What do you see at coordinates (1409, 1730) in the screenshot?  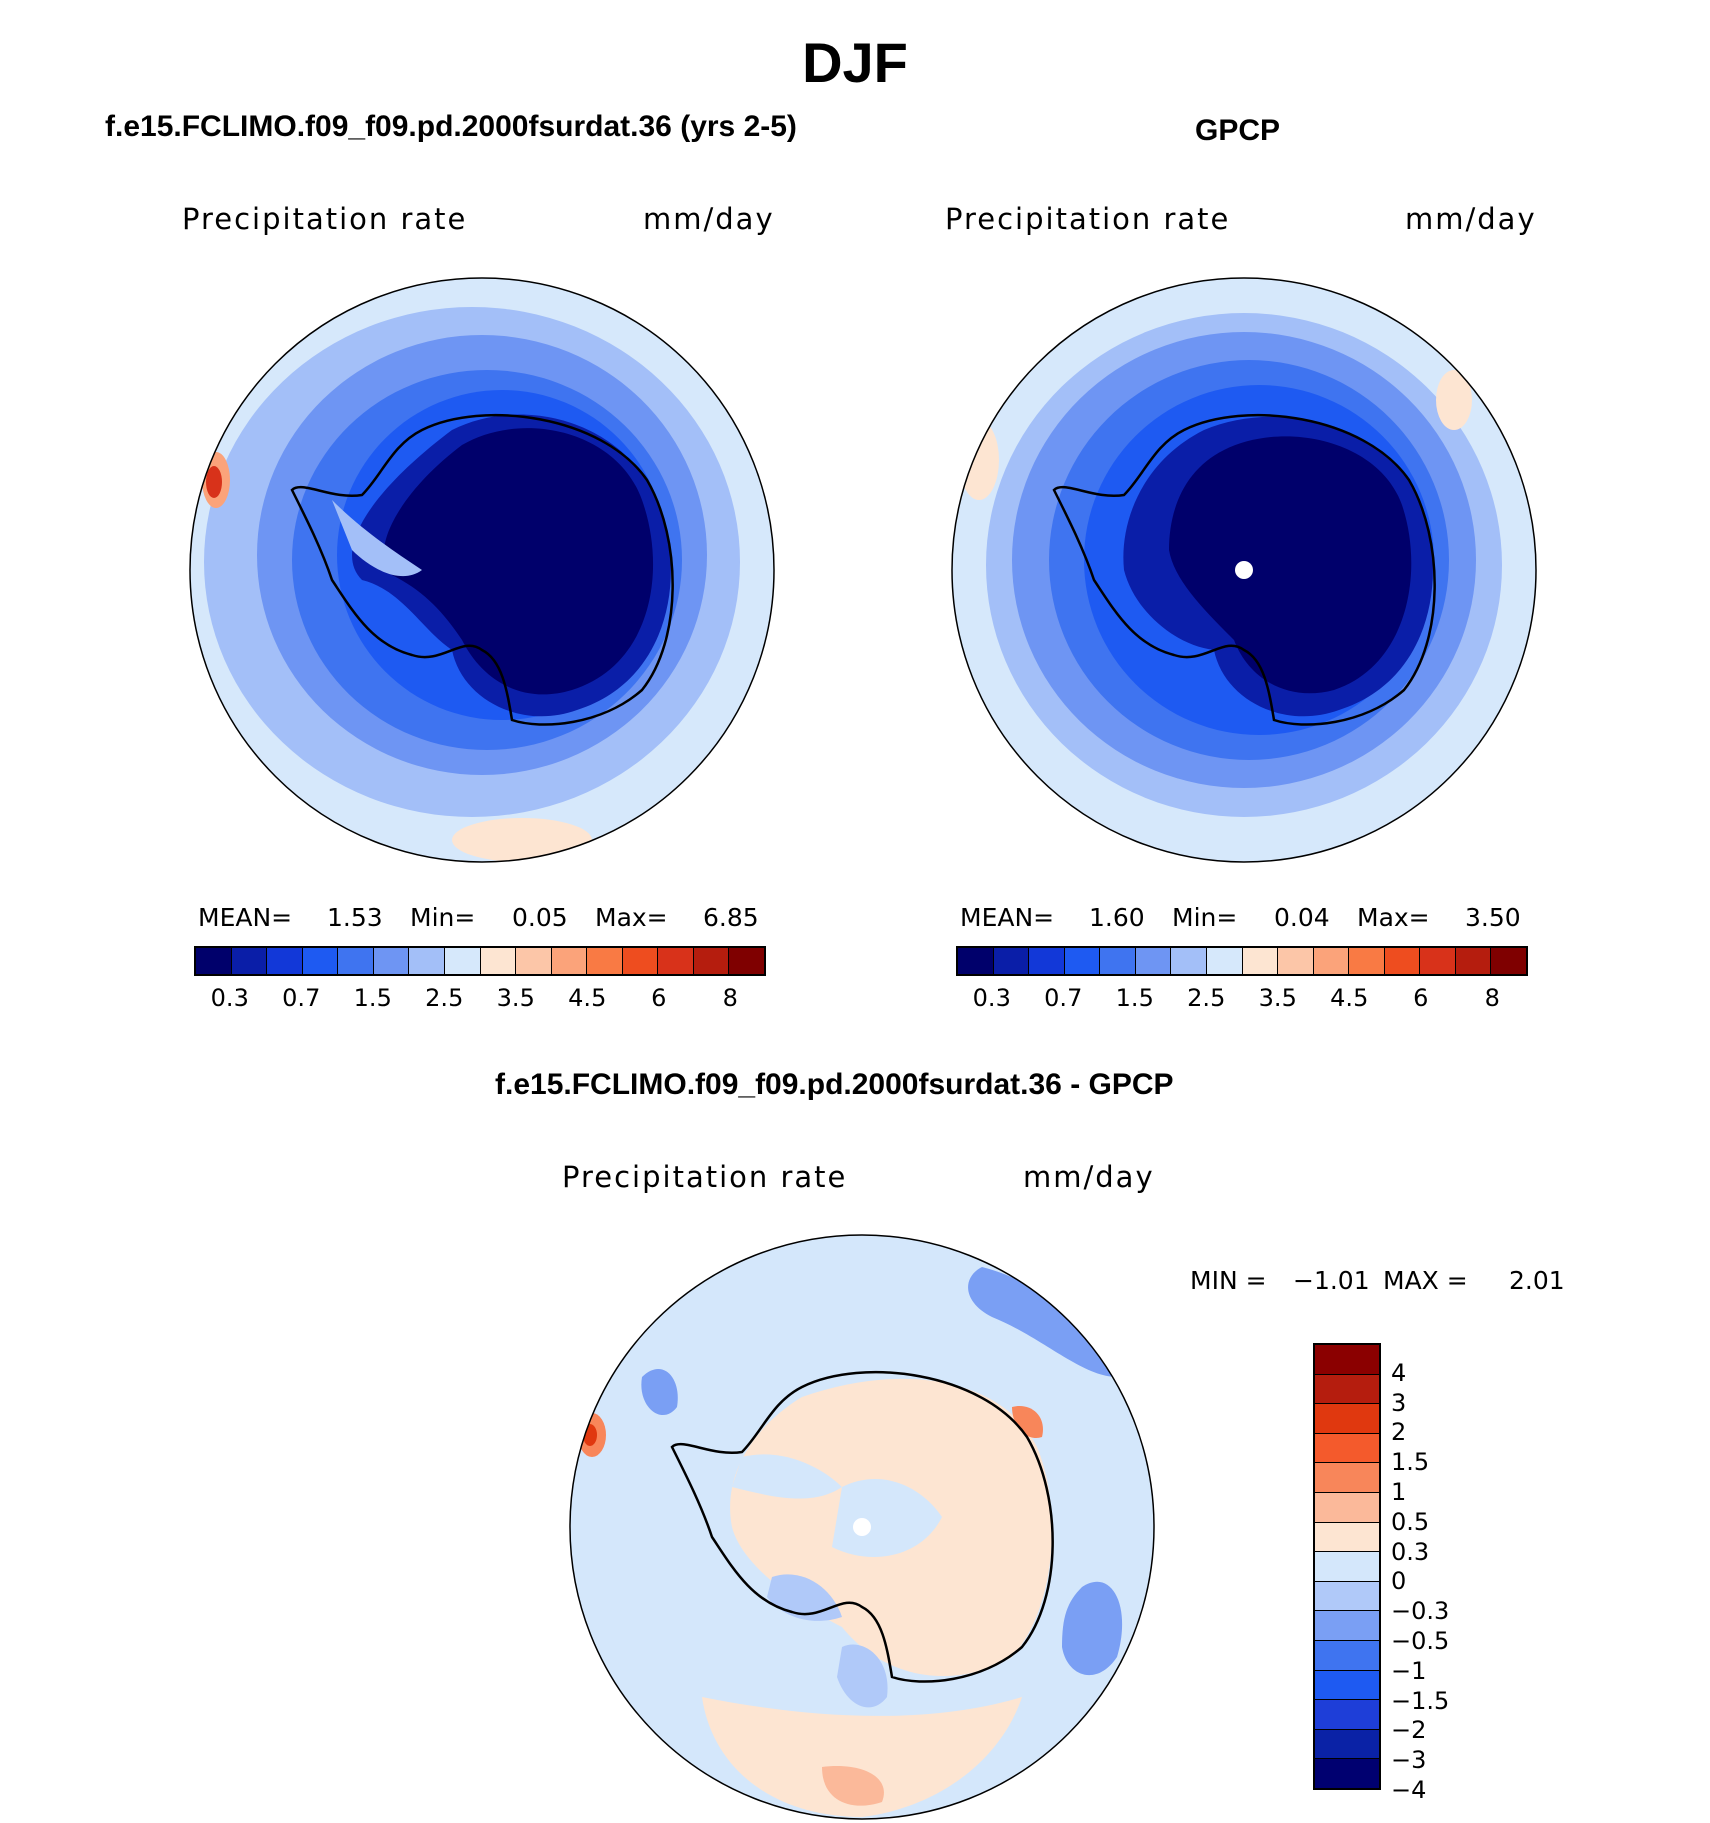 I see `colorbar-tick-label: −2` at bounding box center [1409, 1730].